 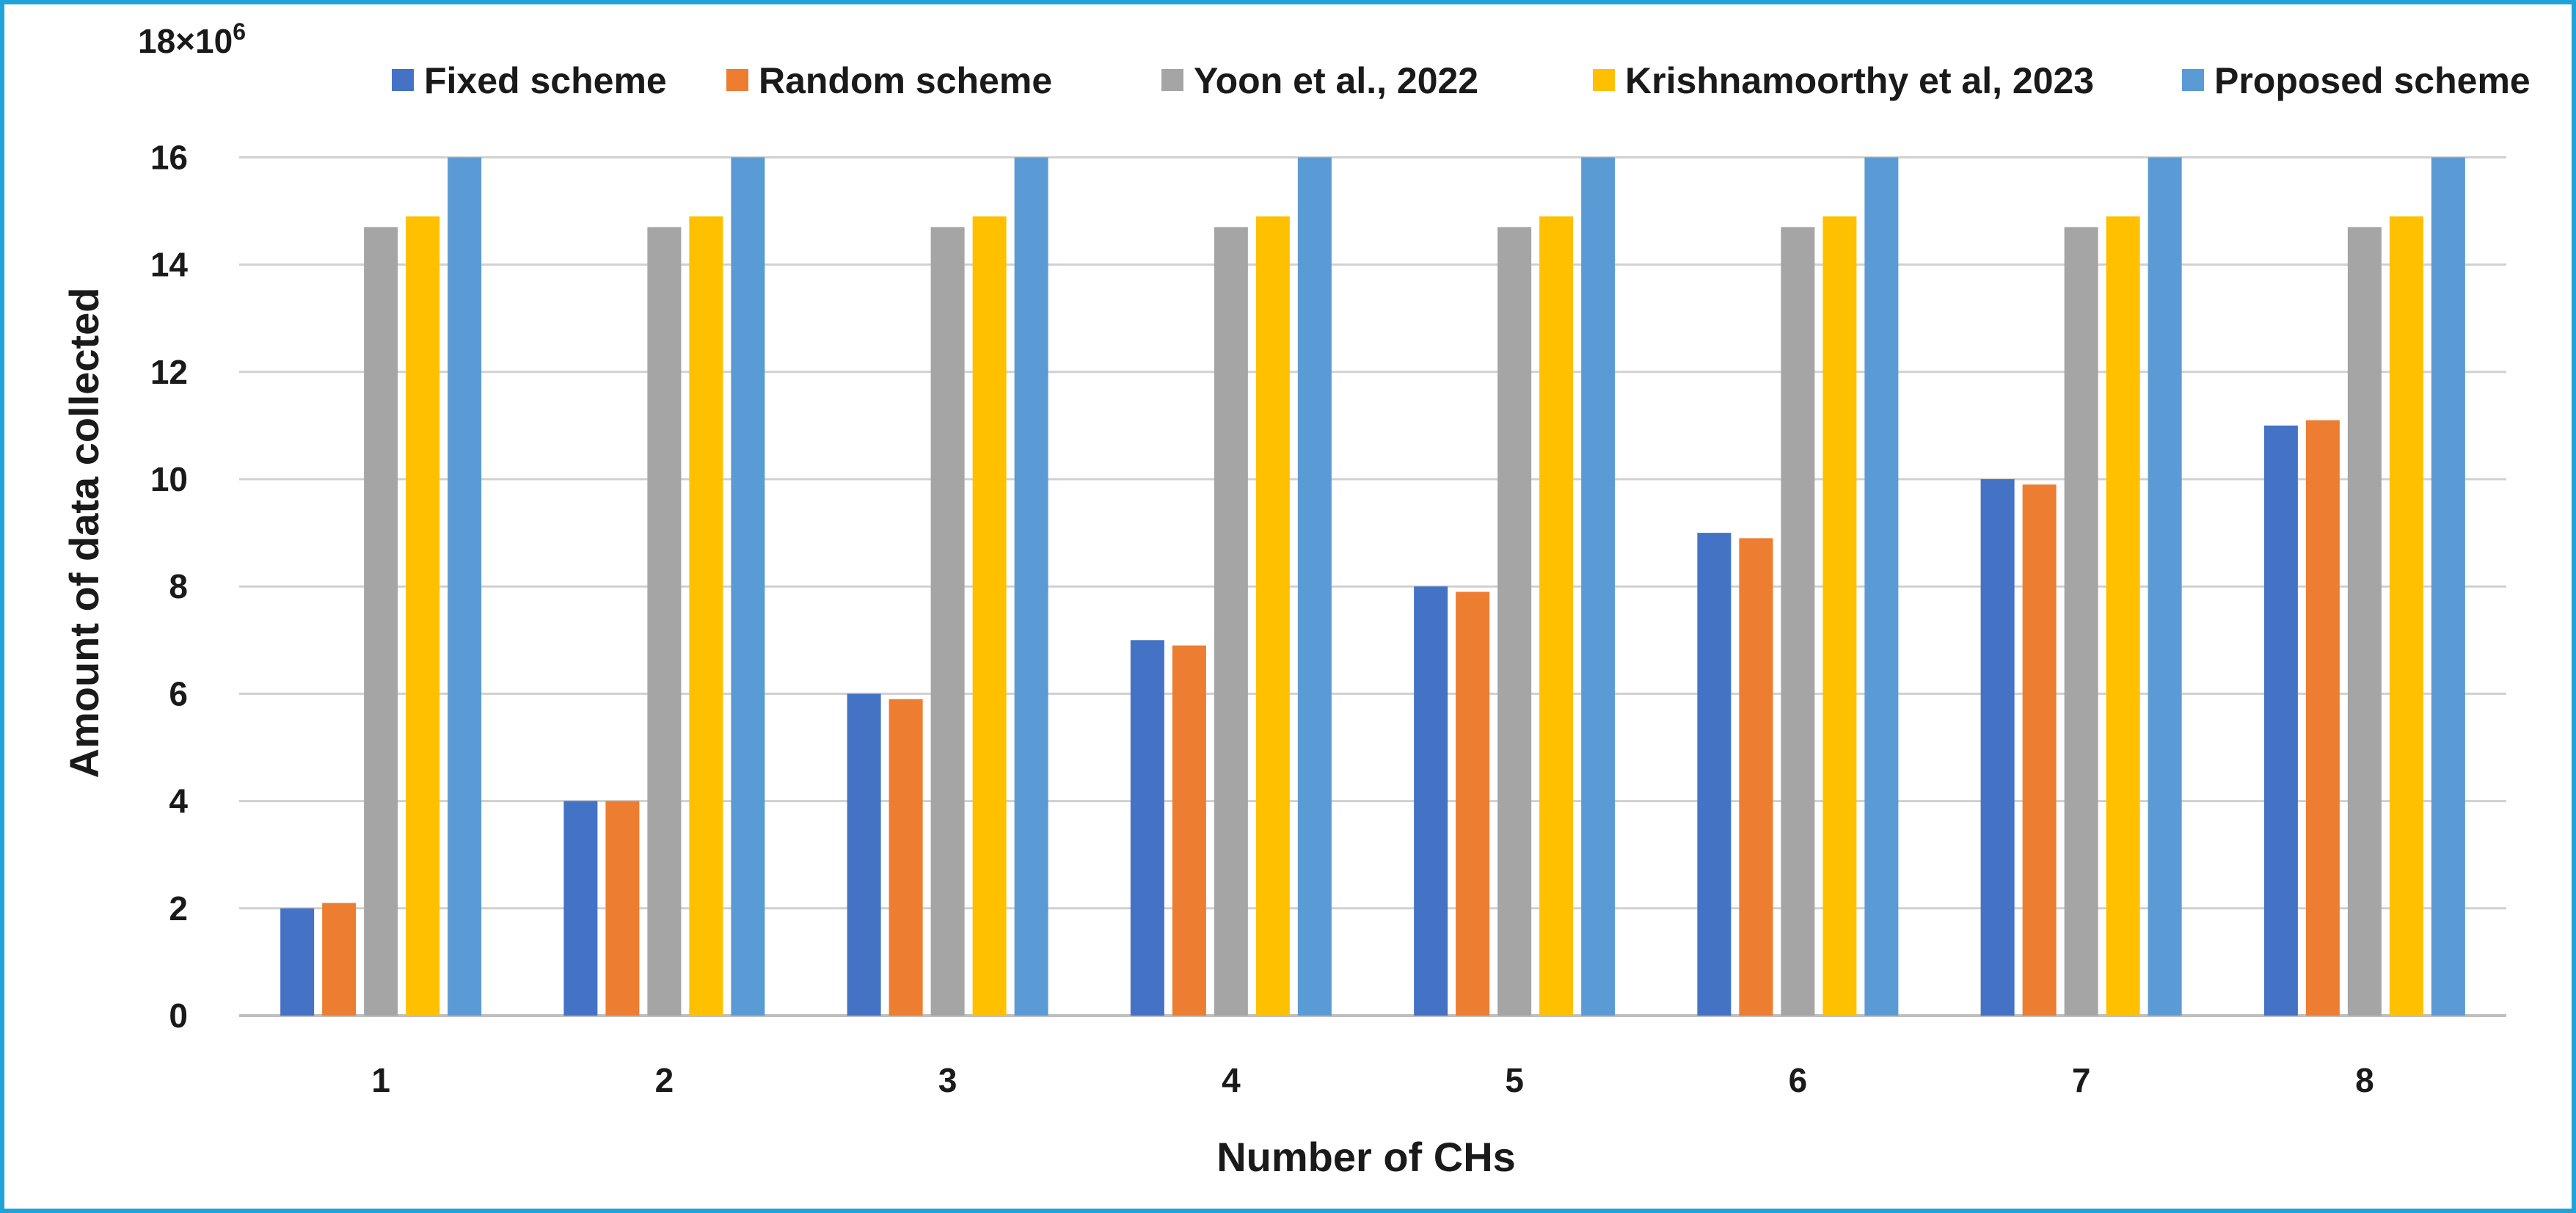 What do you see at coordinates (204, 41) in the screenshot?
I see `y-multiplier: ×10` at bounding box center [204, 41].